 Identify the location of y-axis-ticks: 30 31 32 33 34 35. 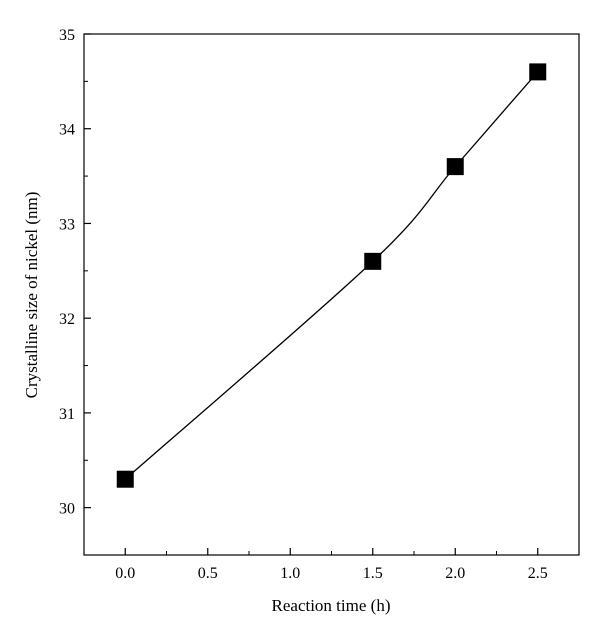
(75, 272).